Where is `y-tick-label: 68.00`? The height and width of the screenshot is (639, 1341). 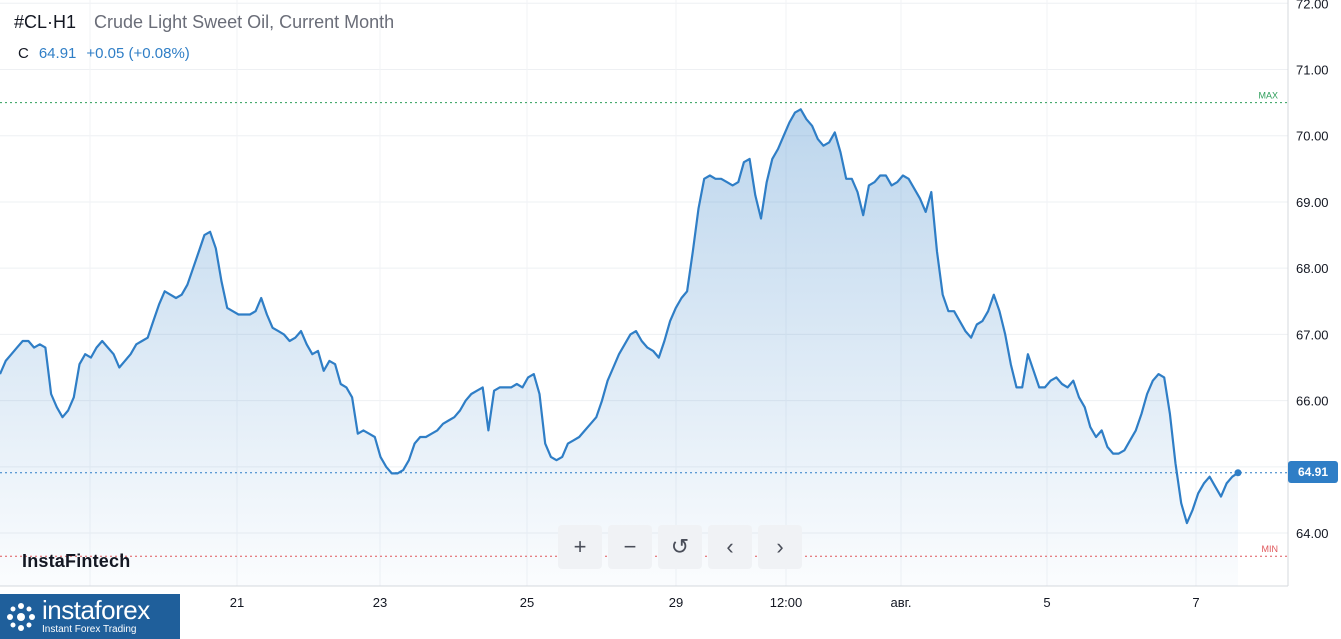 y-tick-label: 68.00 is located at coordinates (1312, 268).